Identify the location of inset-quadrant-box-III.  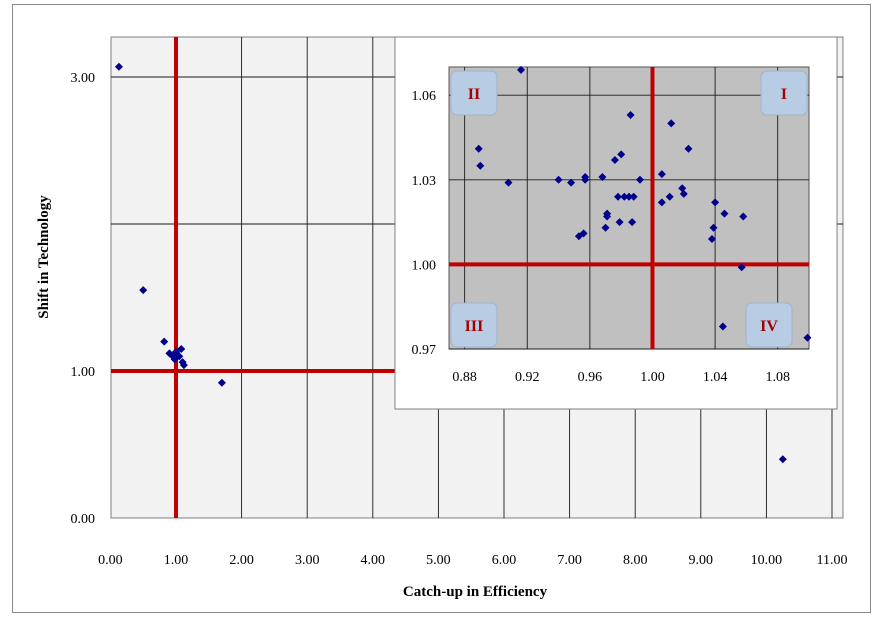
(474, 325).